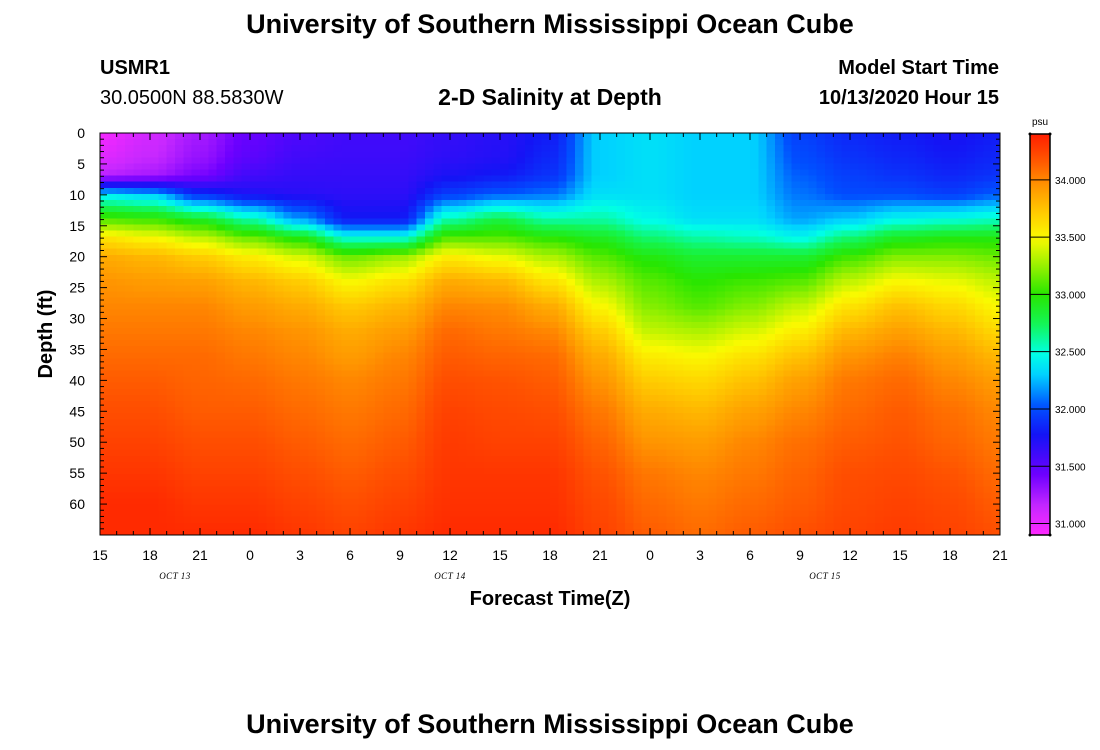 This screenshot has height=750, width=1100. What do you see at coordinates (918, 68) in the screenshot?
I see `model-start-label: Model Start Time` at bounding box center [918, 68].